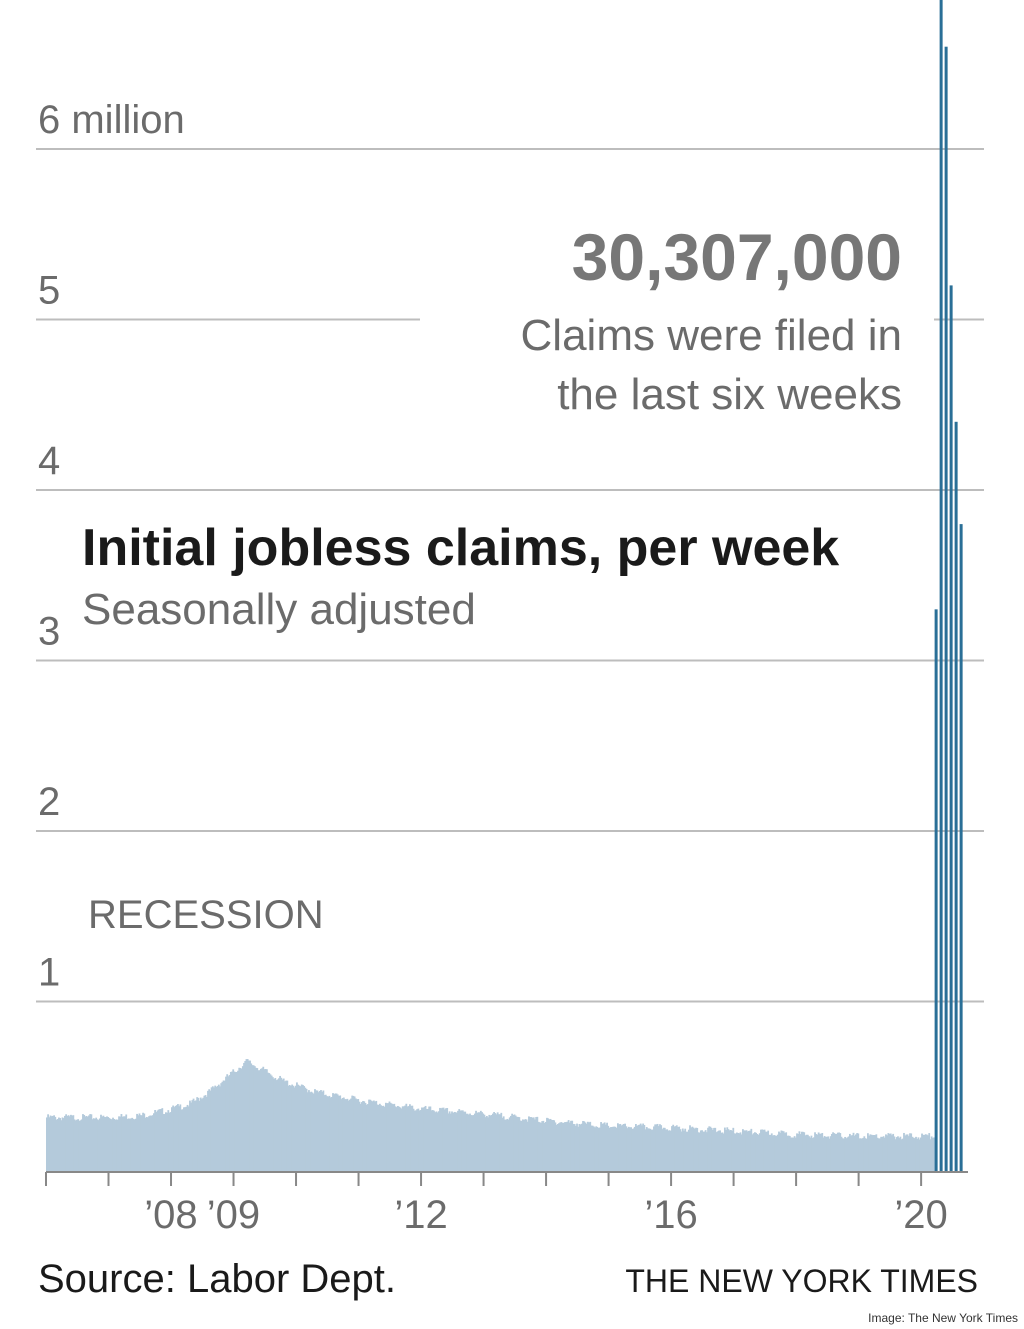  What do you see at coordinates (49, 461) in the screenshot?
I see `y-tick-label: 4` at bounding box center [49, 461].